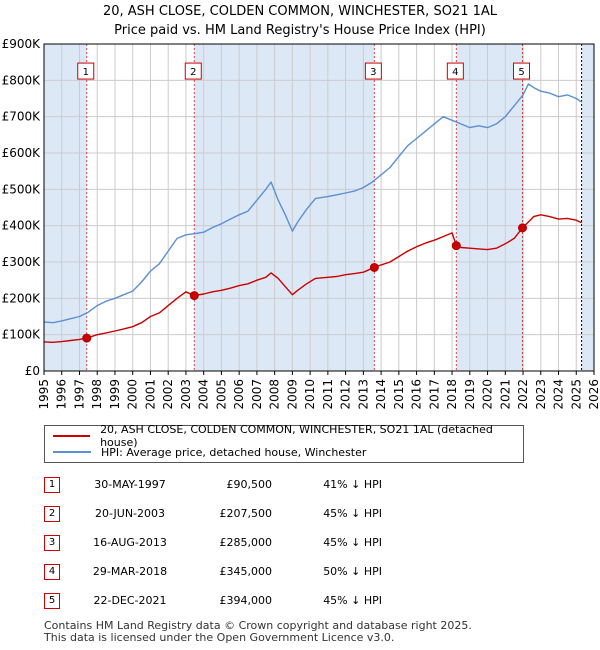  I want to click on x-tick-label: 2021, so click(505, 394).